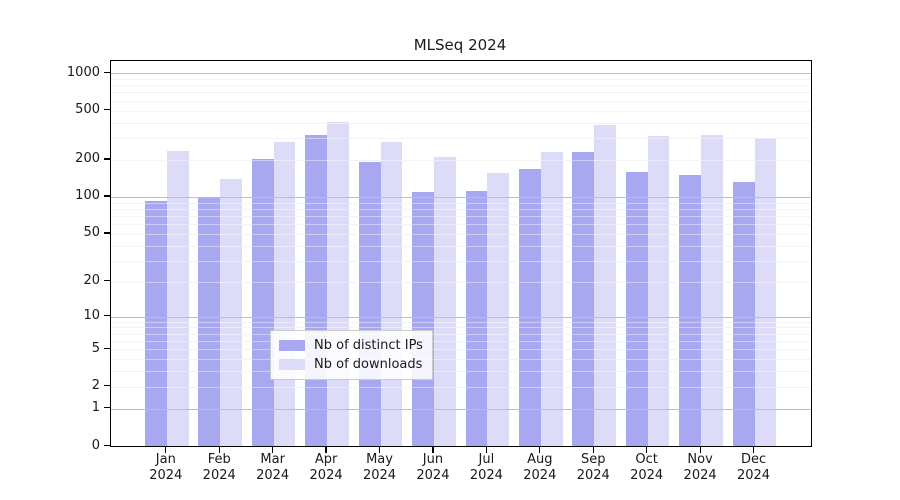  What do you see at coordinates (95, 445) in the screenshot?
I see `y-axis-tick-label: 0` at bounding box center [95, 445].